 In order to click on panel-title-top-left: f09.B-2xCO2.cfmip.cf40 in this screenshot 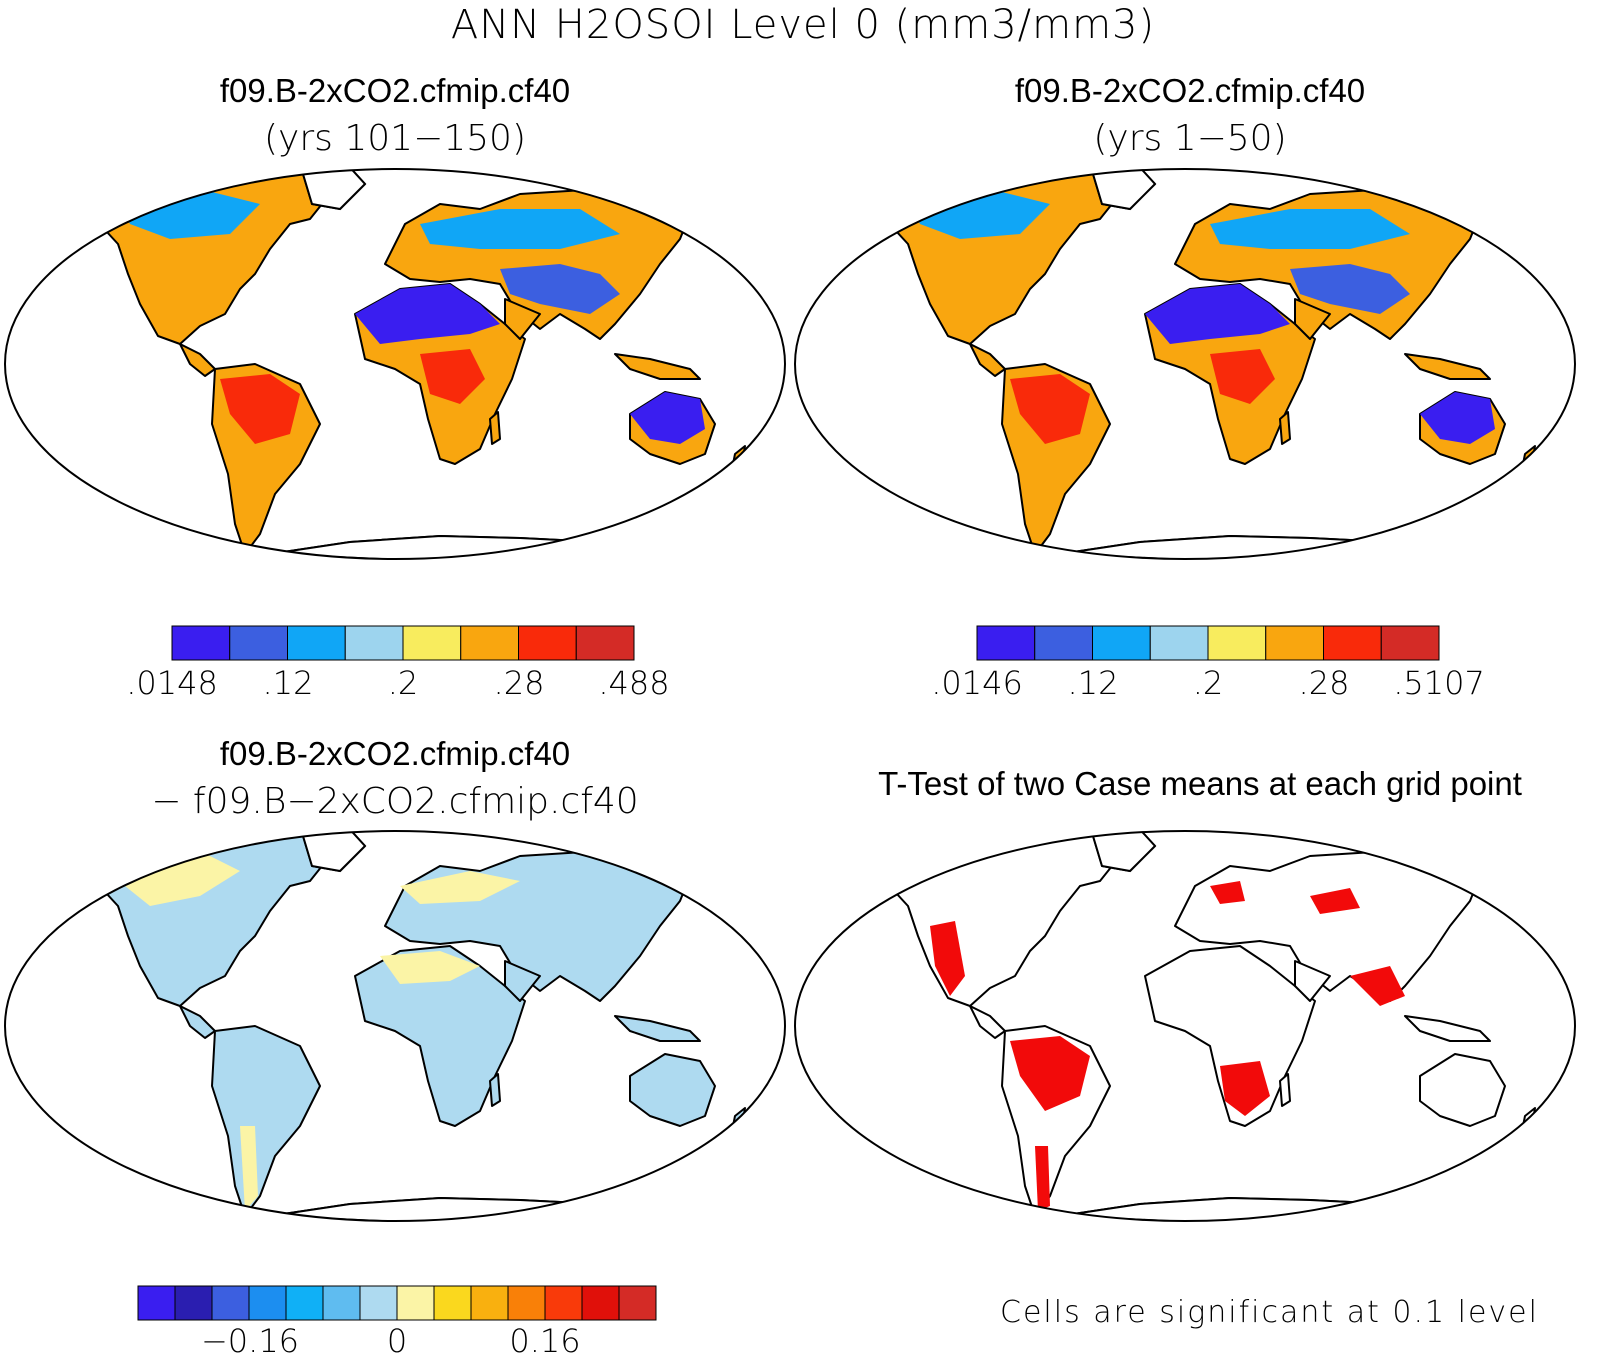, I will do `click(395, 90)`.